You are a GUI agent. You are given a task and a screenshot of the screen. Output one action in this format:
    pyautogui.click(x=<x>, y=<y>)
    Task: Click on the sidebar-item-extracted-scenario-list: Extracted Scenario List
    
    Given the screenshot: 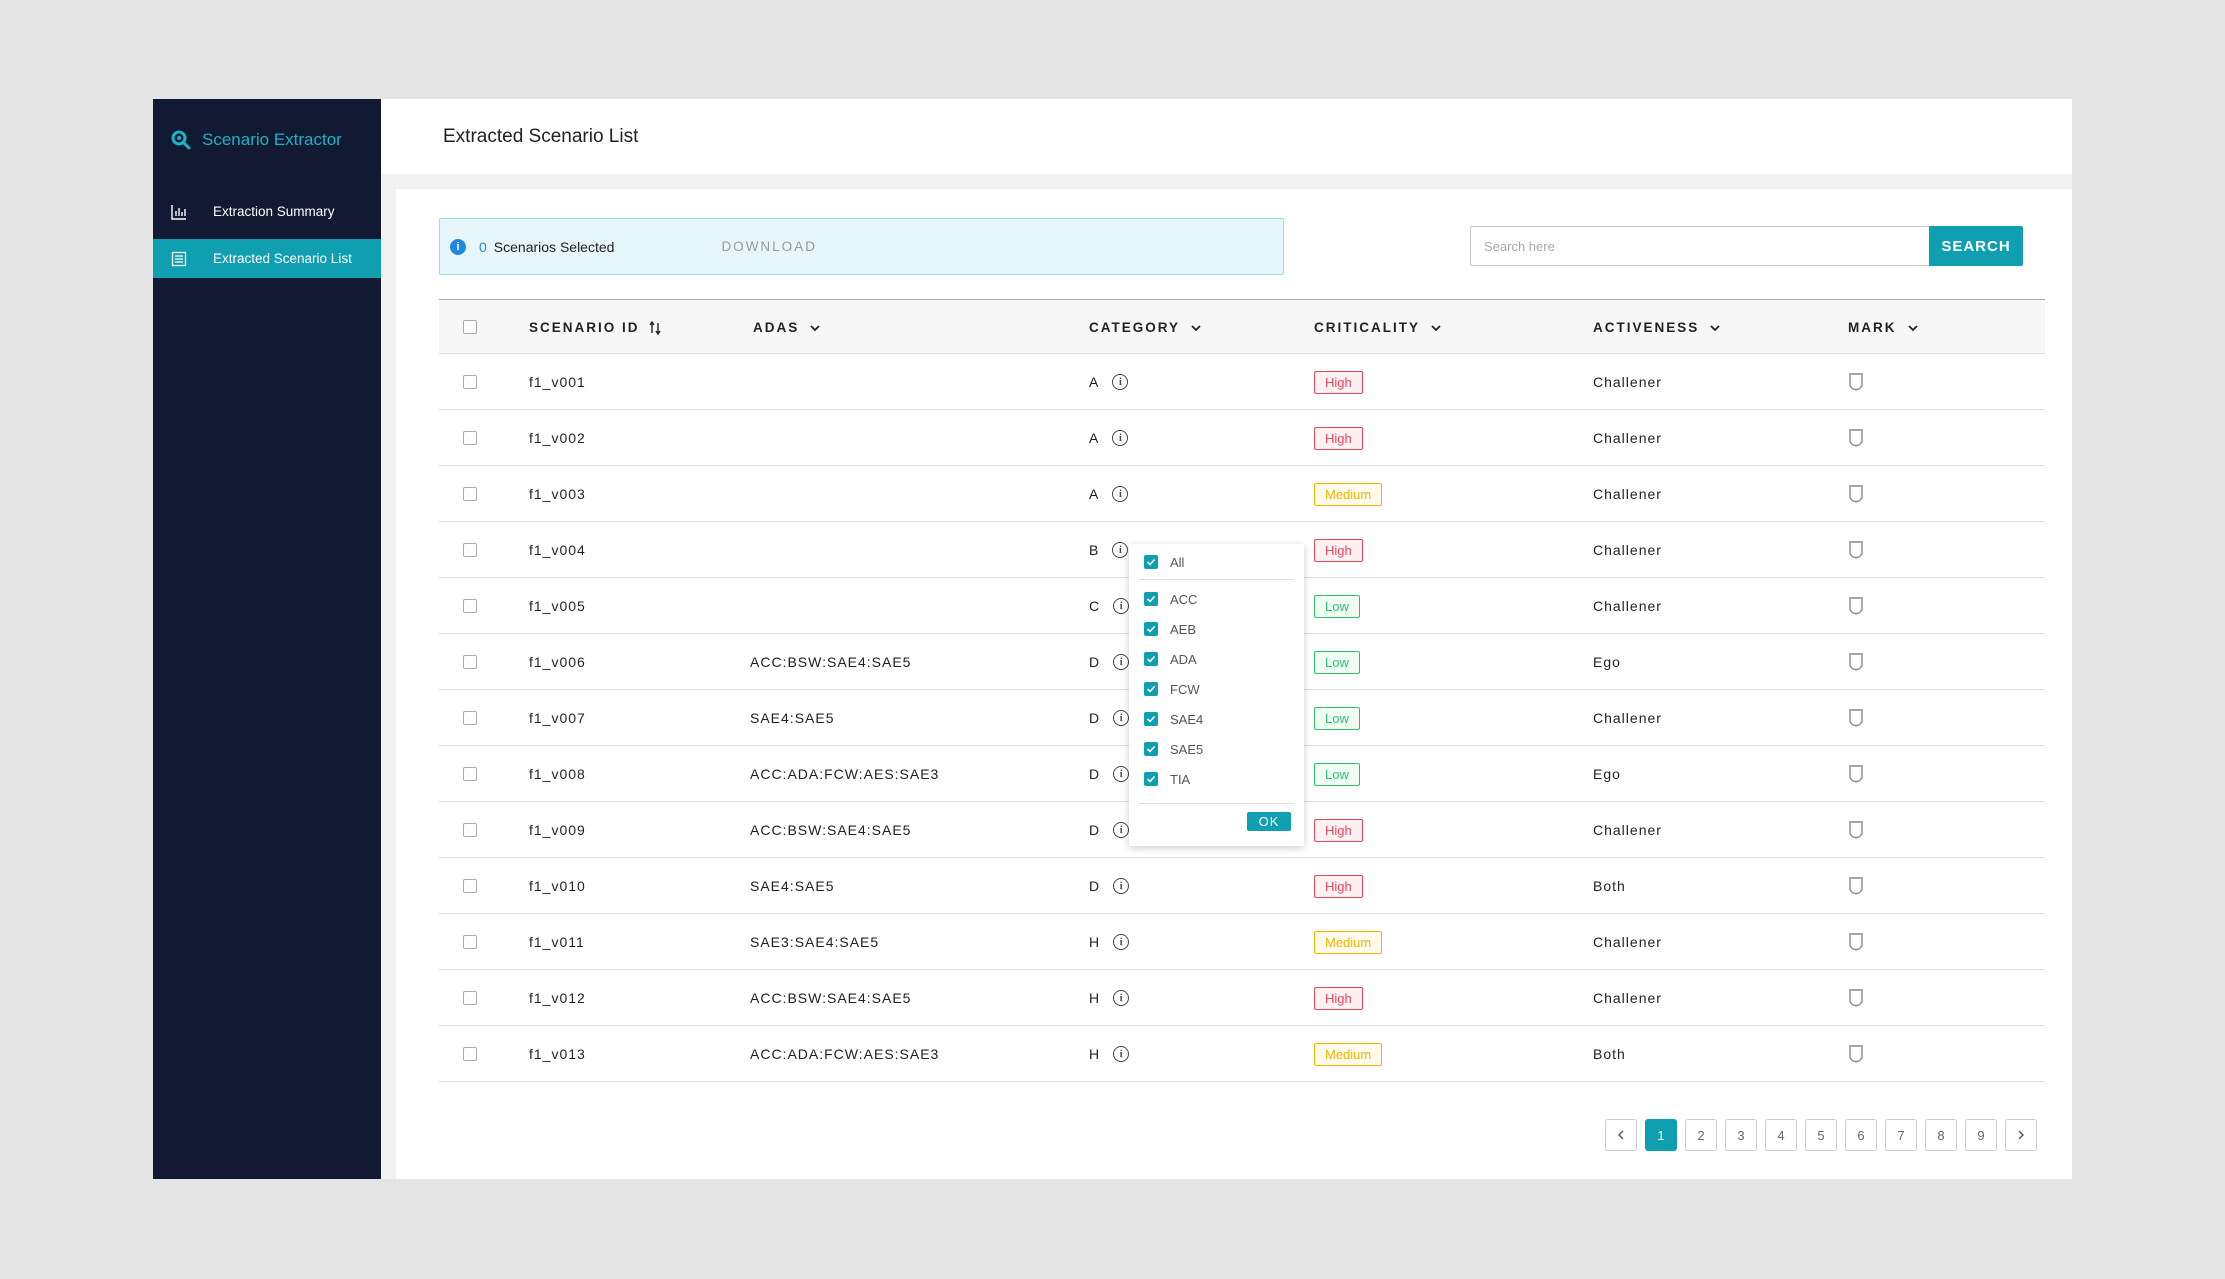 What is the action you would take?
    pyautogui.click(x=267, y=258)
    